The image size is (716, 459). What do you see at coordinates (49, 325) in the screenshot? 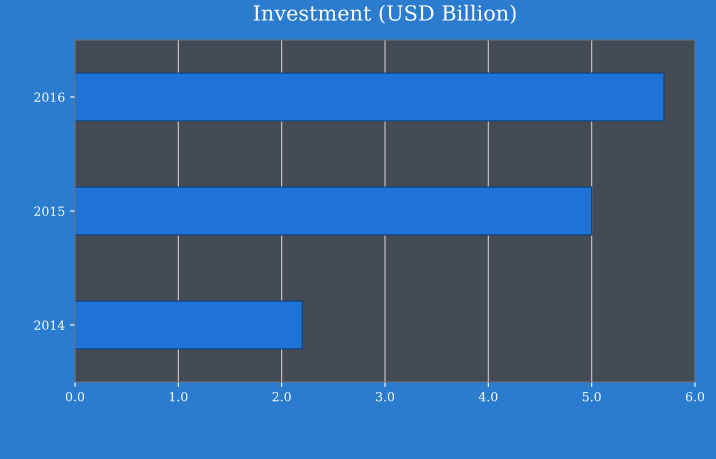
I see `y-tick-label: 2014` at bounding box center [49, 325].